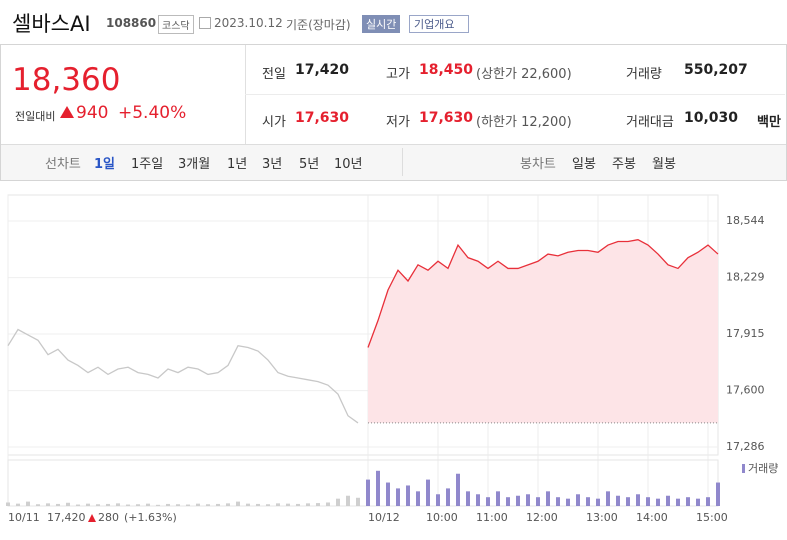 The image size is (787, 540). I want to click on footer-pct: (+1.63%), so click(150, 517).